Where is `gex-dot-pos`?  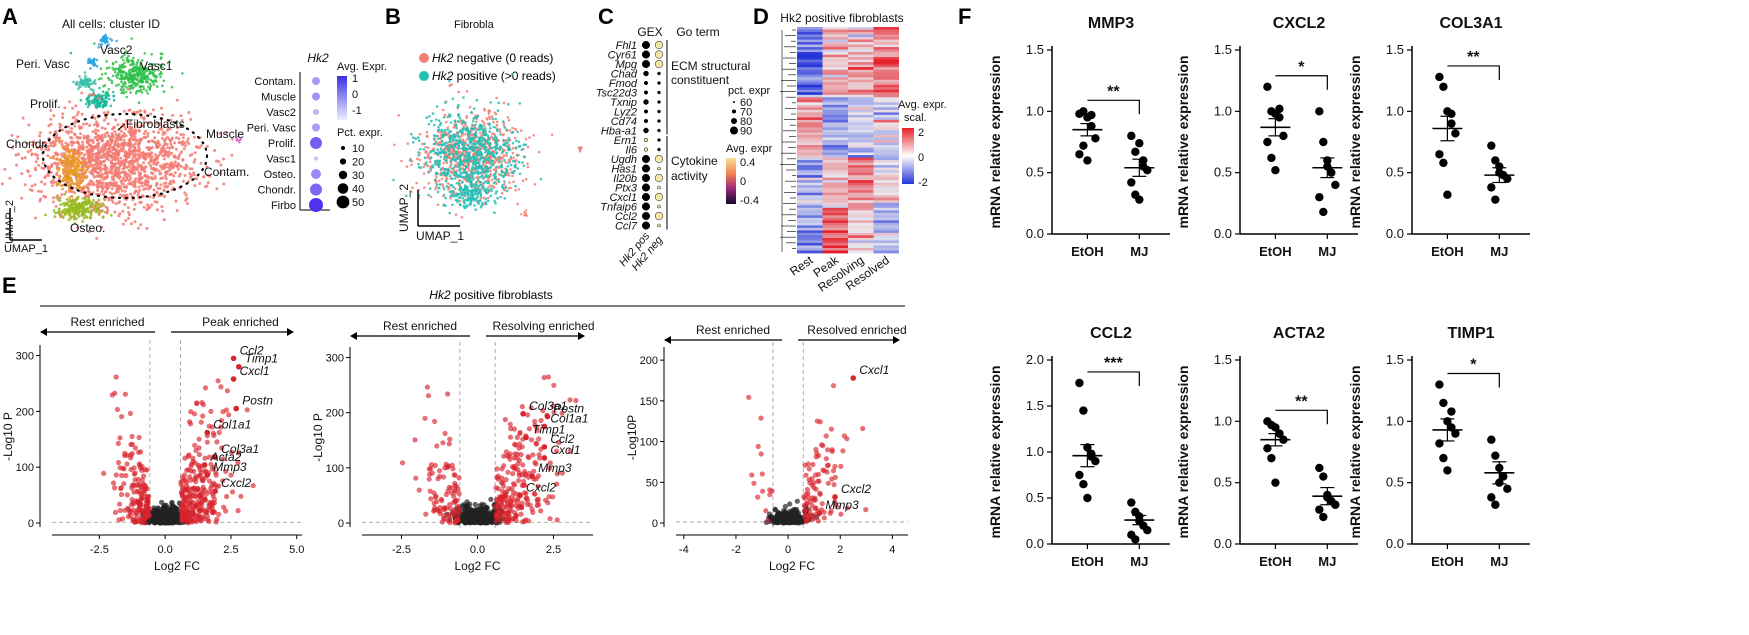
gex-dot-pos is located at coordinates (646, 73).